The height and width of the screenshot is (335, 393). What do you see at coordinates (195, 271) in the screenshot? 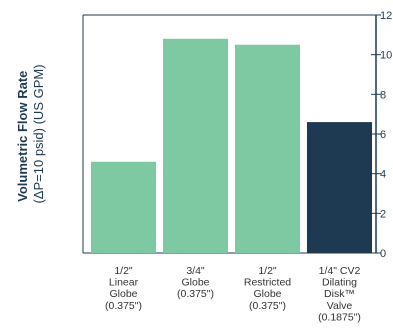
I see `x-tick-label-line: 3/4"` at bounding box center [195, 271].